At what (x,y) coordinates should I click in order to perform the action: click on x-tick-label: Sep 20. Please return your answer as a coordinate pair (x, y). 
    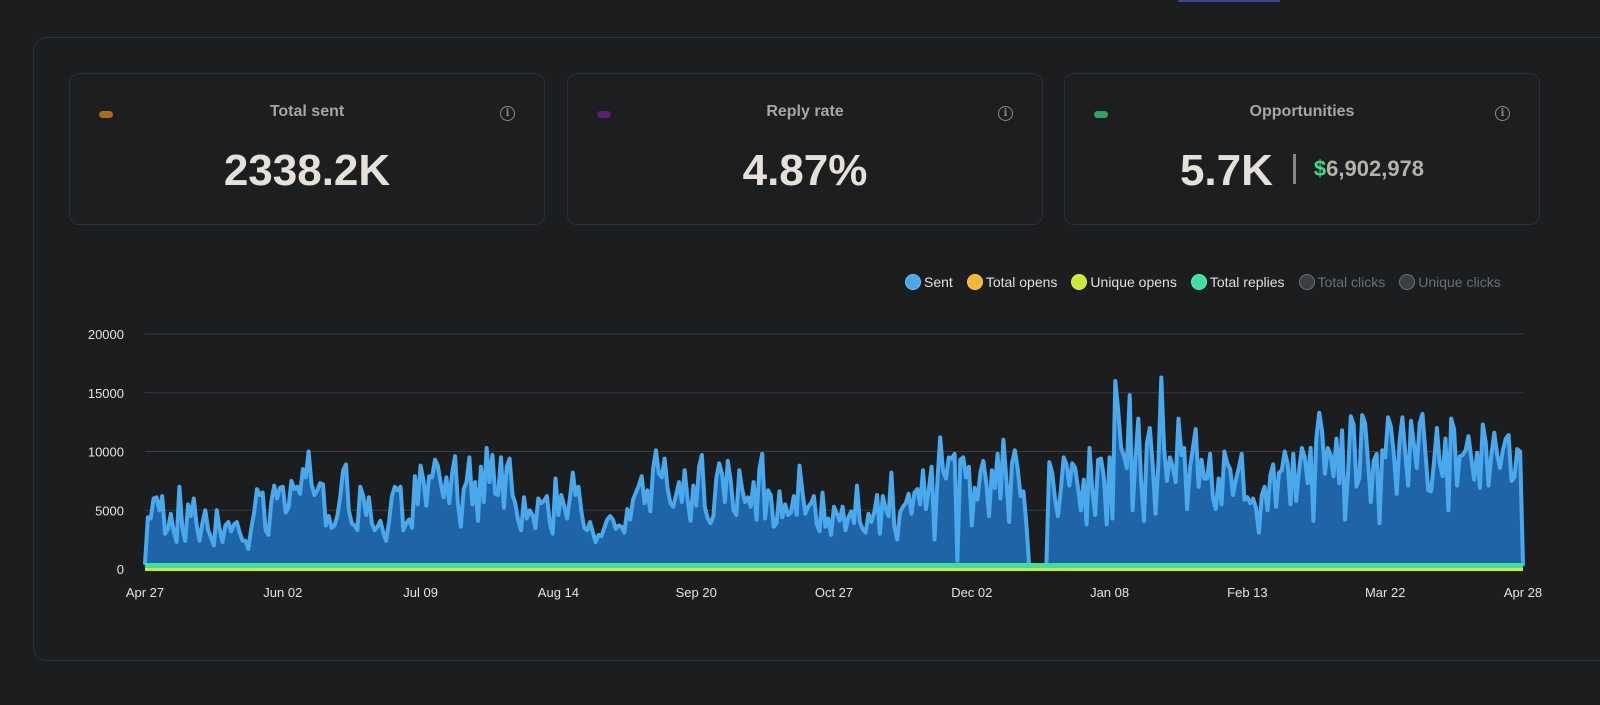
    Looking at the image, I should click on (696, 592).